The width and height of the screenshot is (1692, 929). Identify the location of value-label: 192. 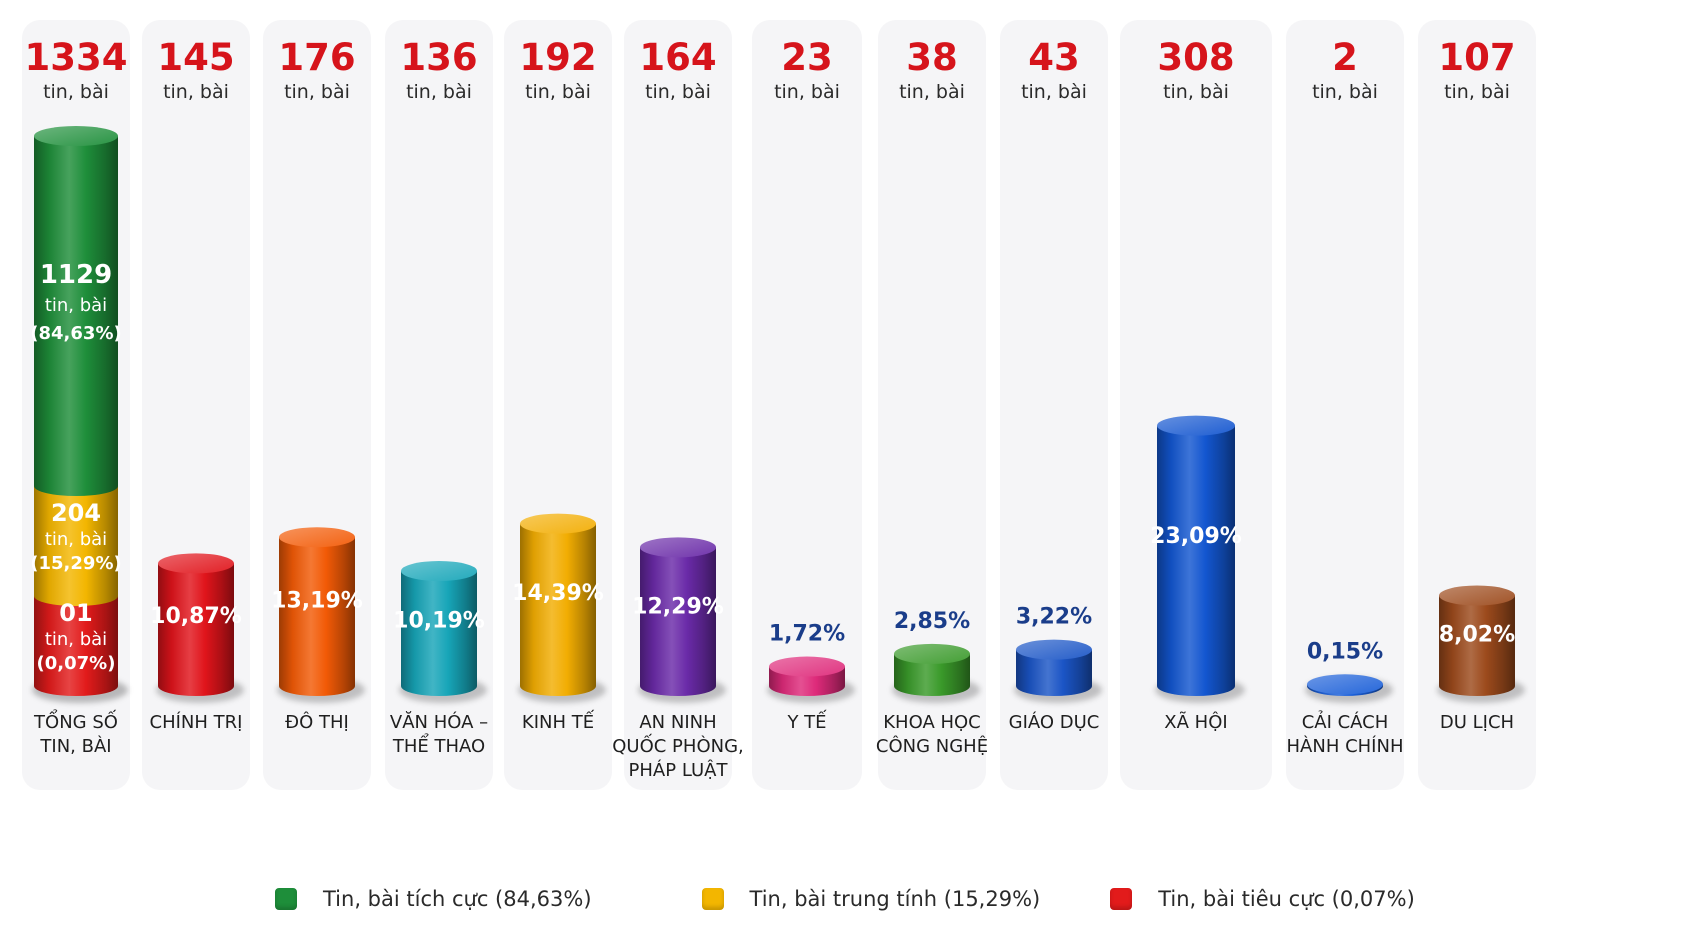
(557, 57).